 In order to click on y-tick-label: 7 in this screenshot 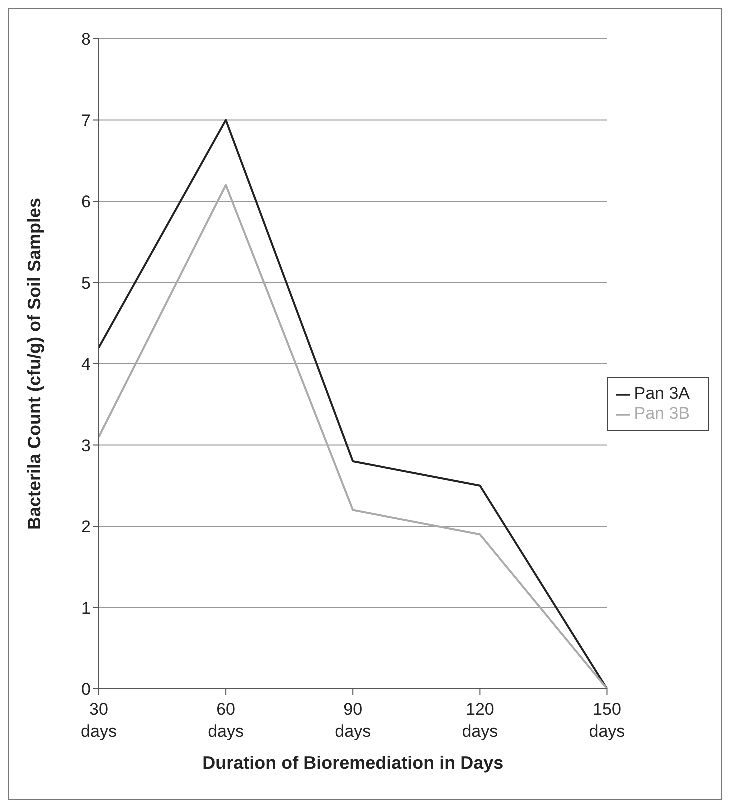, I will do `click(86, 120)`.